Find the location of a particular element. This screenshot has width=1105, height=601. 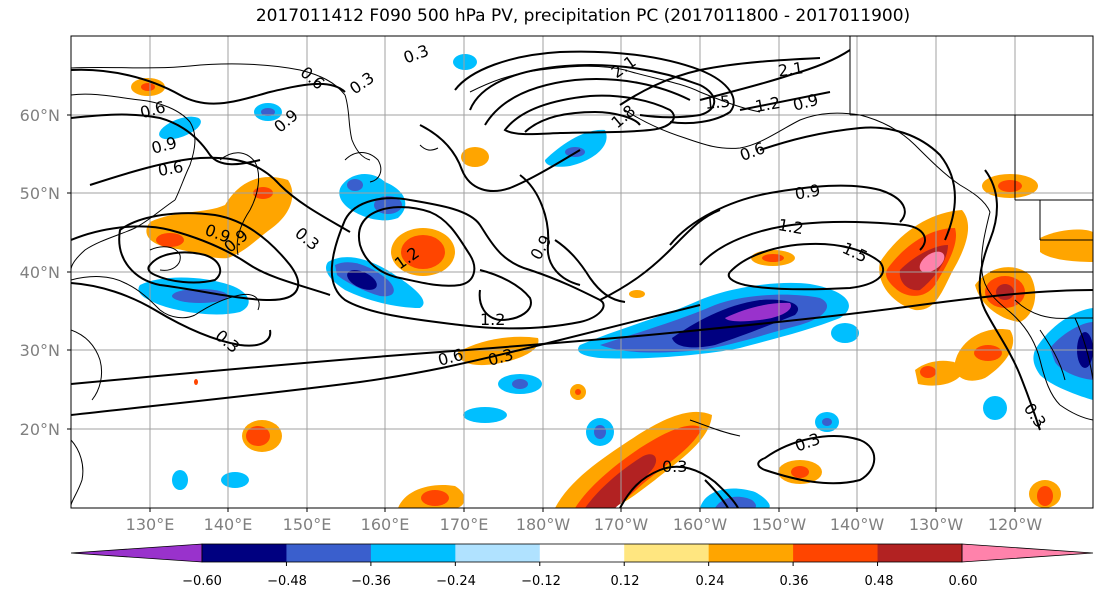

lon-label: 160°W is located at coordinates (700, 524).